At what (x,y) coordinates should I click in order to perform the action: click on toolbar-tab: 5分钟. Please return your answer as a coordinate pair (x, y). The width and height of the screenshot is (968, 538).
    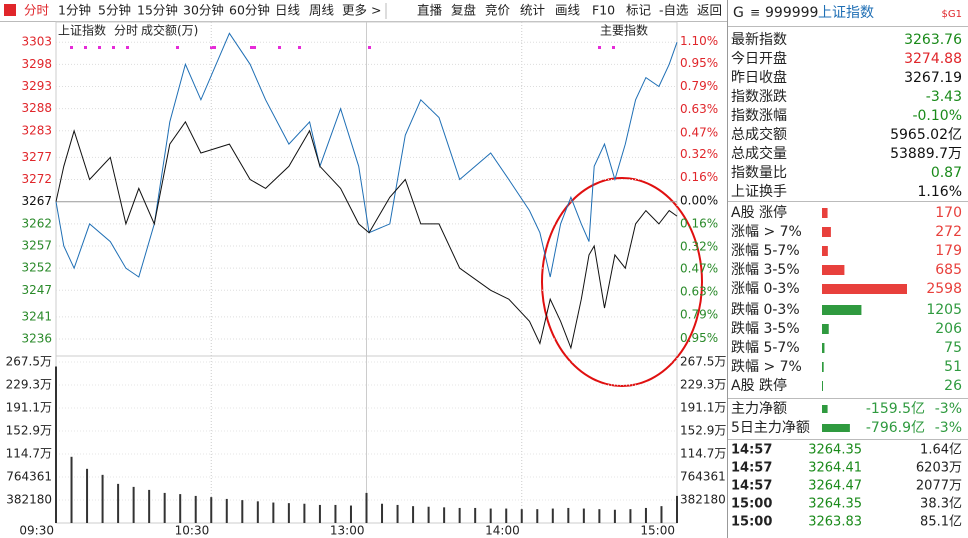
    Looking at the image, I should click on (114, 10).